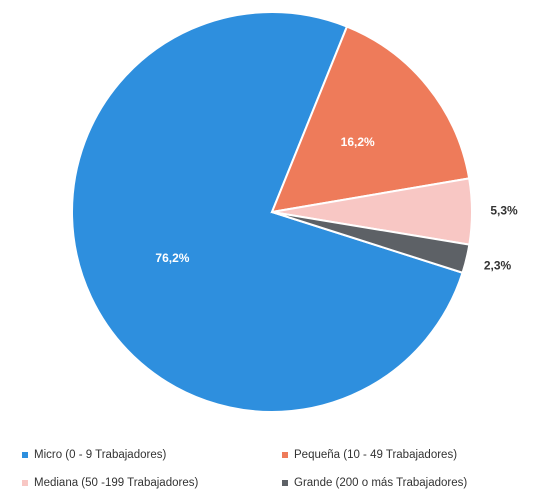 The image size is (543, 498). Describe the element at coordinates (498, 265) in the screenshot. I see `value-label: 2,3%` at that location.